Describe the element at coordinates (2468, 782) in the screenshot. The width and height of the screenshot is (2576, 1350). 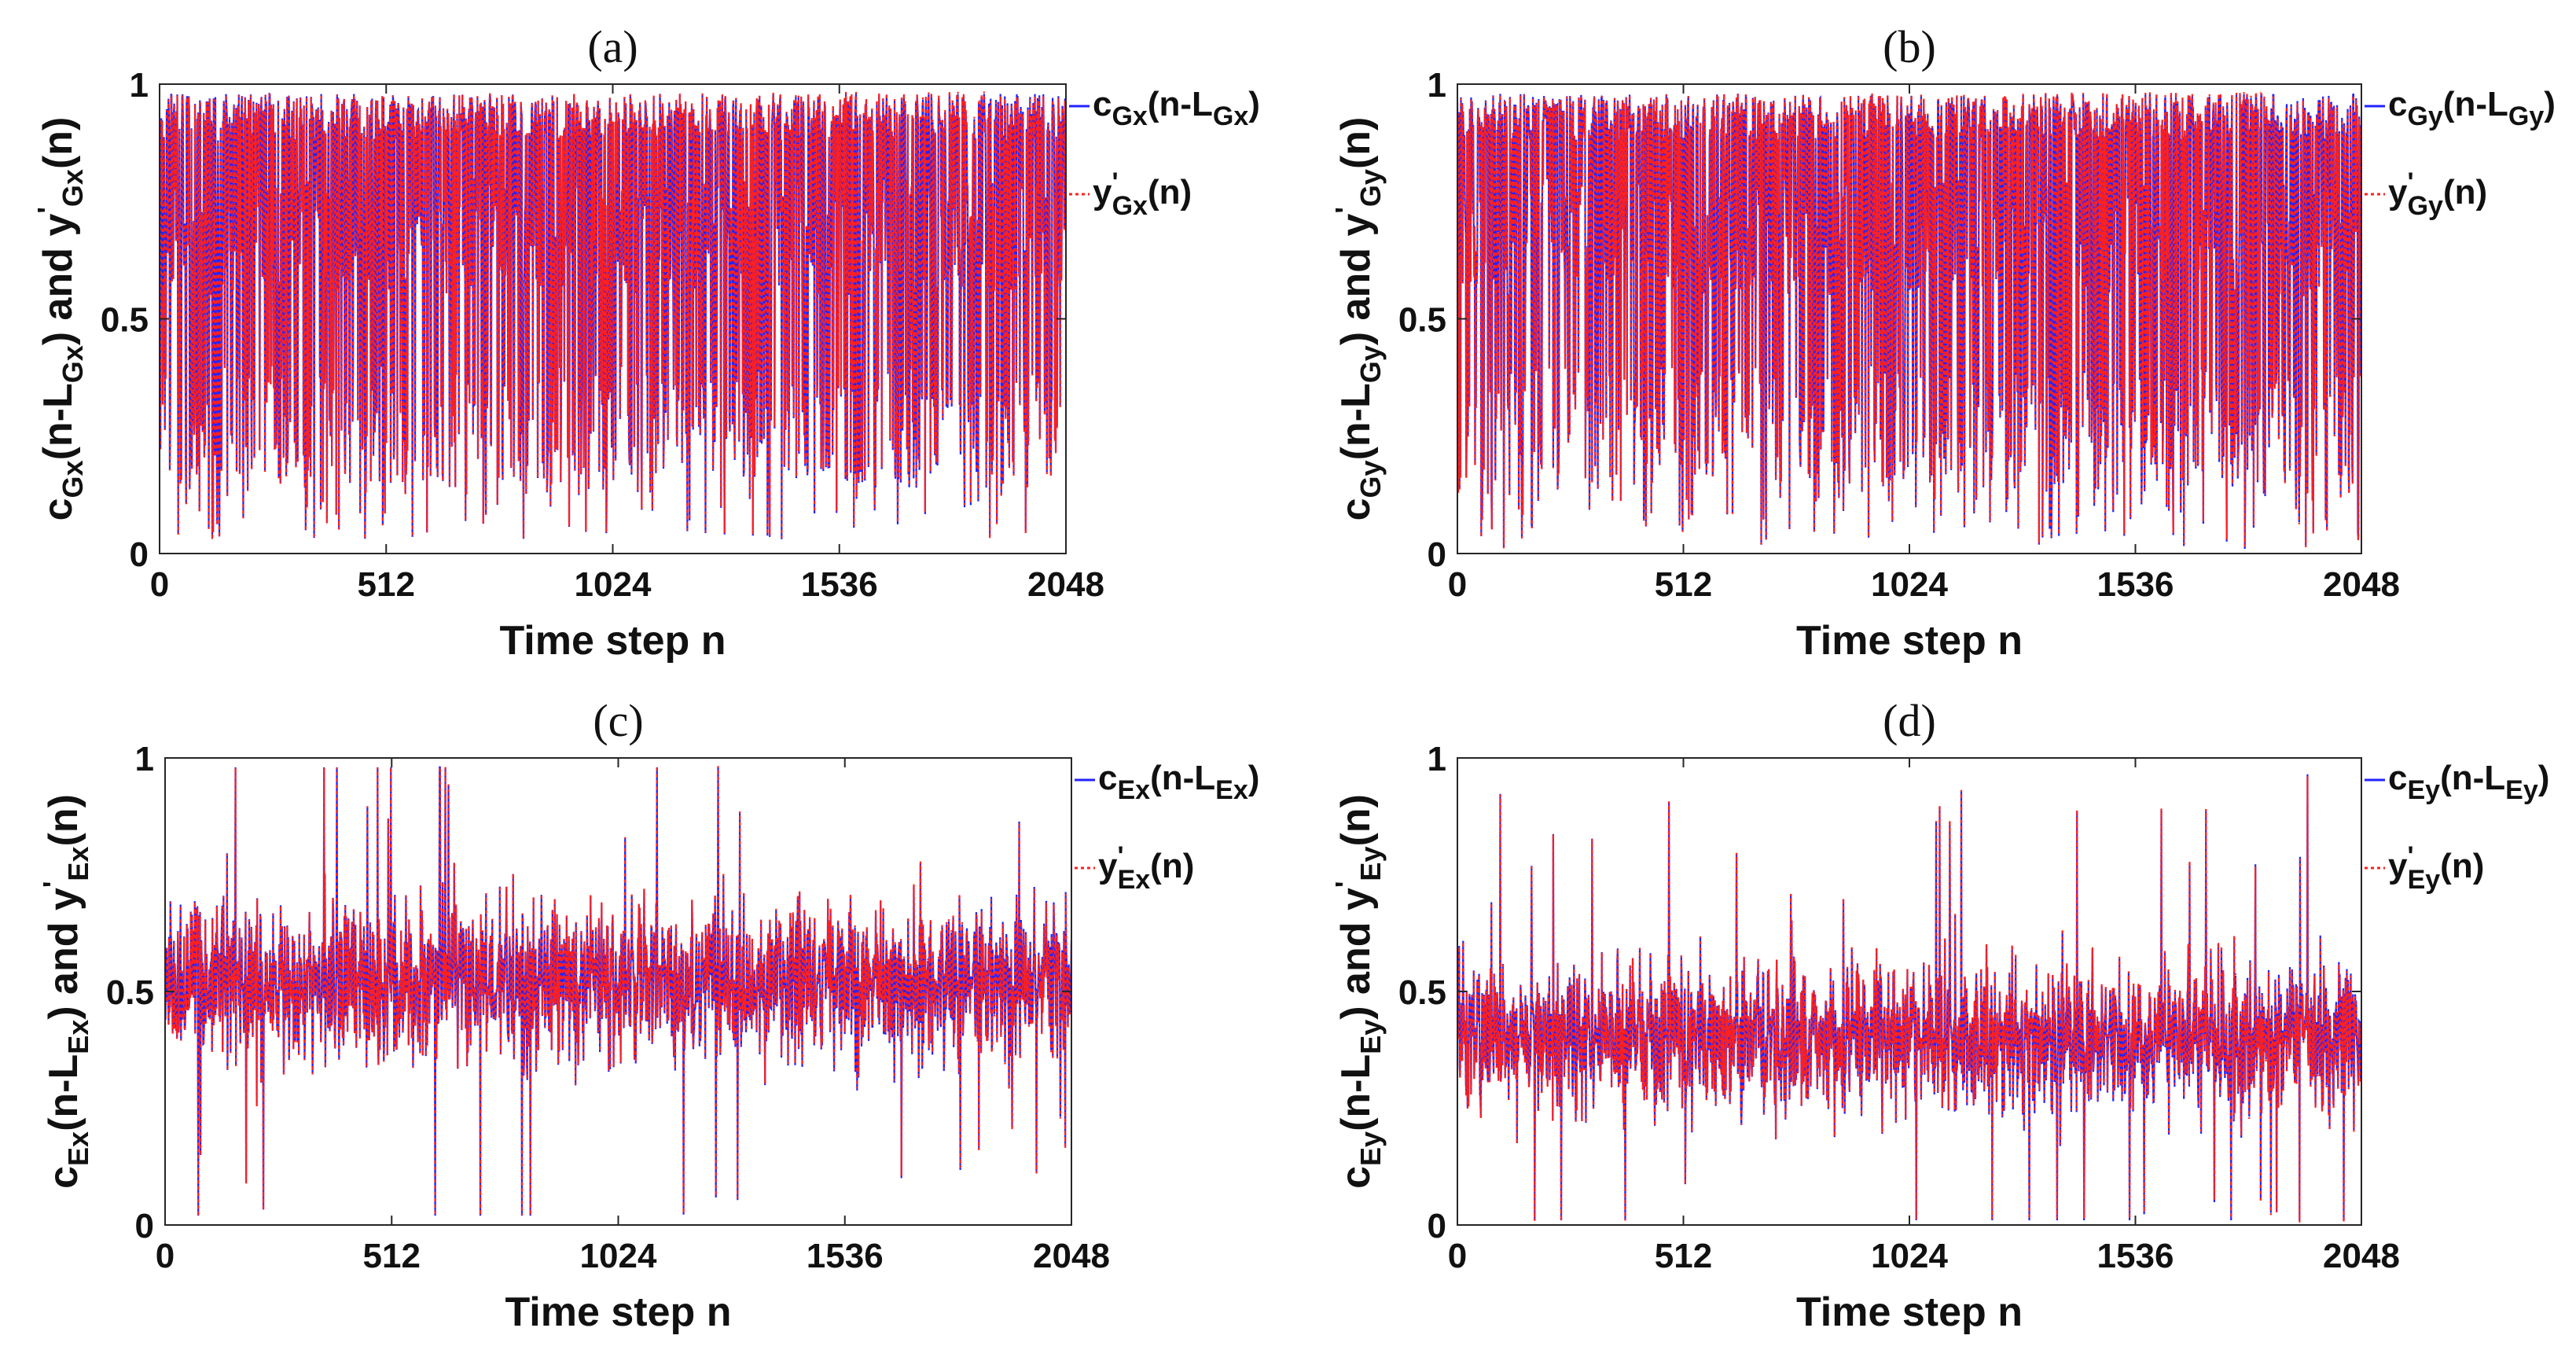
I see `legend-entry: cEy(n-LEy)` at that location.